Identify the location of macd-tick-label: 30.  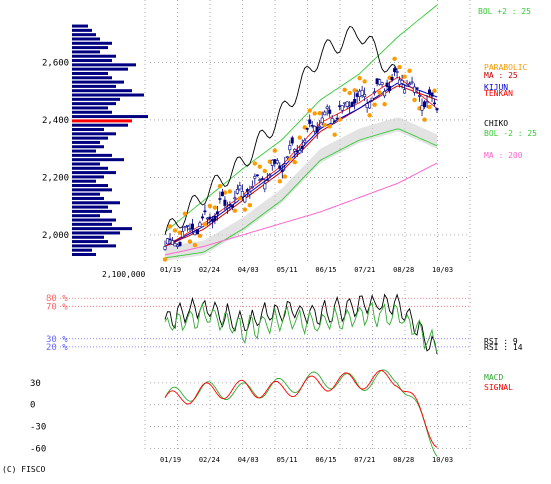
(35, 384).